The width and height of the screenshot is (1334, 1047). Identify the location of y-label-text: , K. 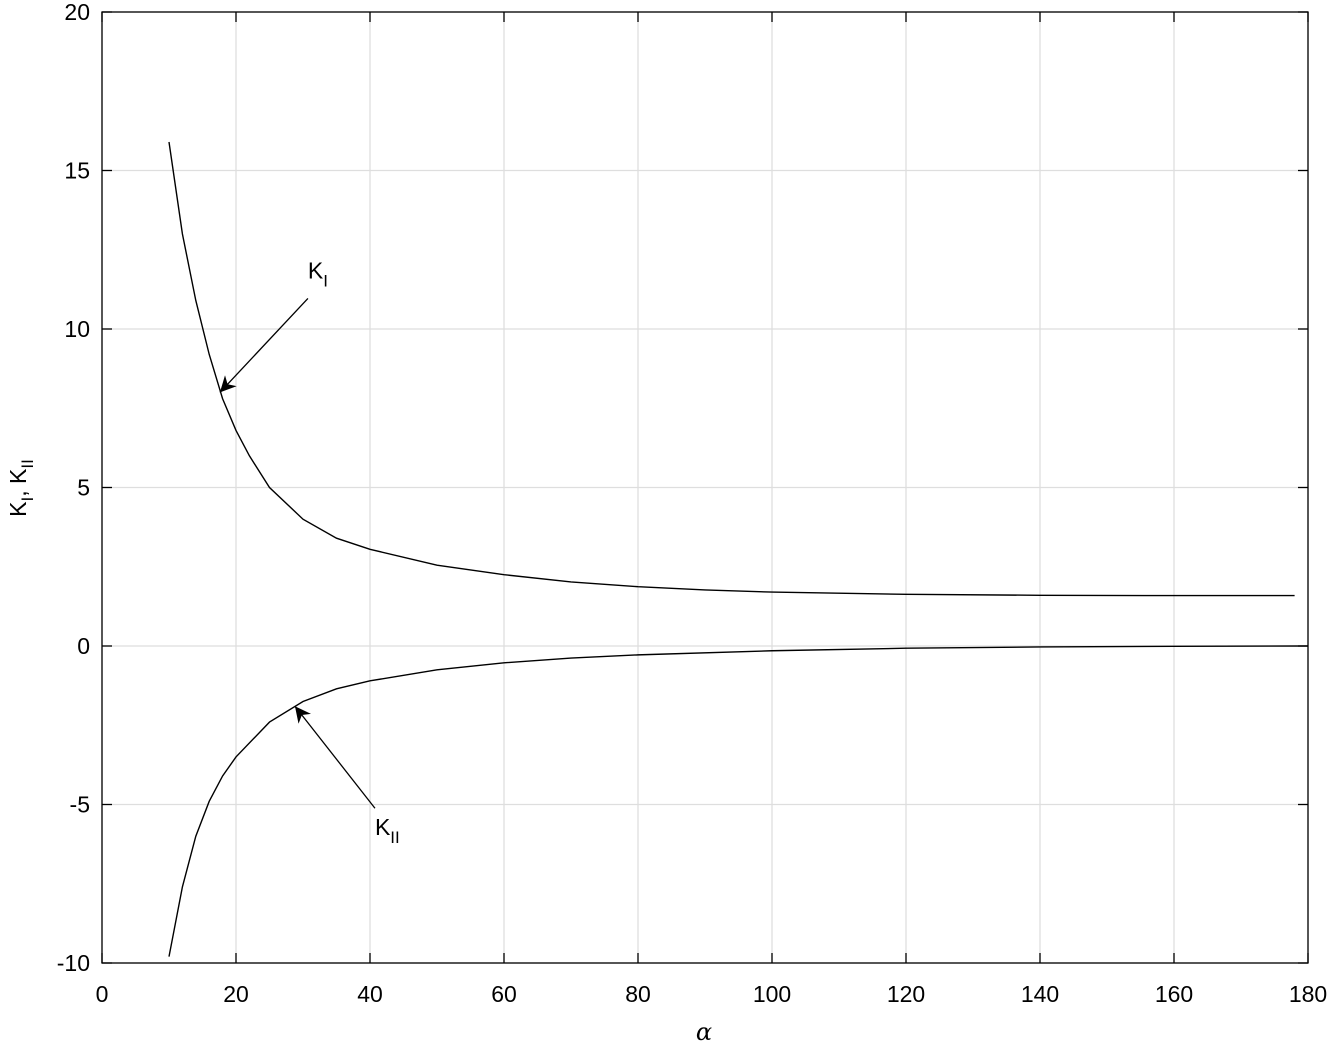
(18, 482).